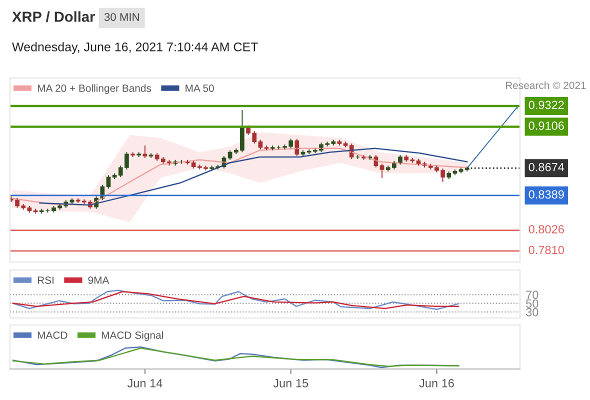 This screenshot has width=590, height=400. What do you see at coordinates (546, 105) in the screenshot?
I see `ref-line-label: 0.9322` at bounding box center [546, 105].